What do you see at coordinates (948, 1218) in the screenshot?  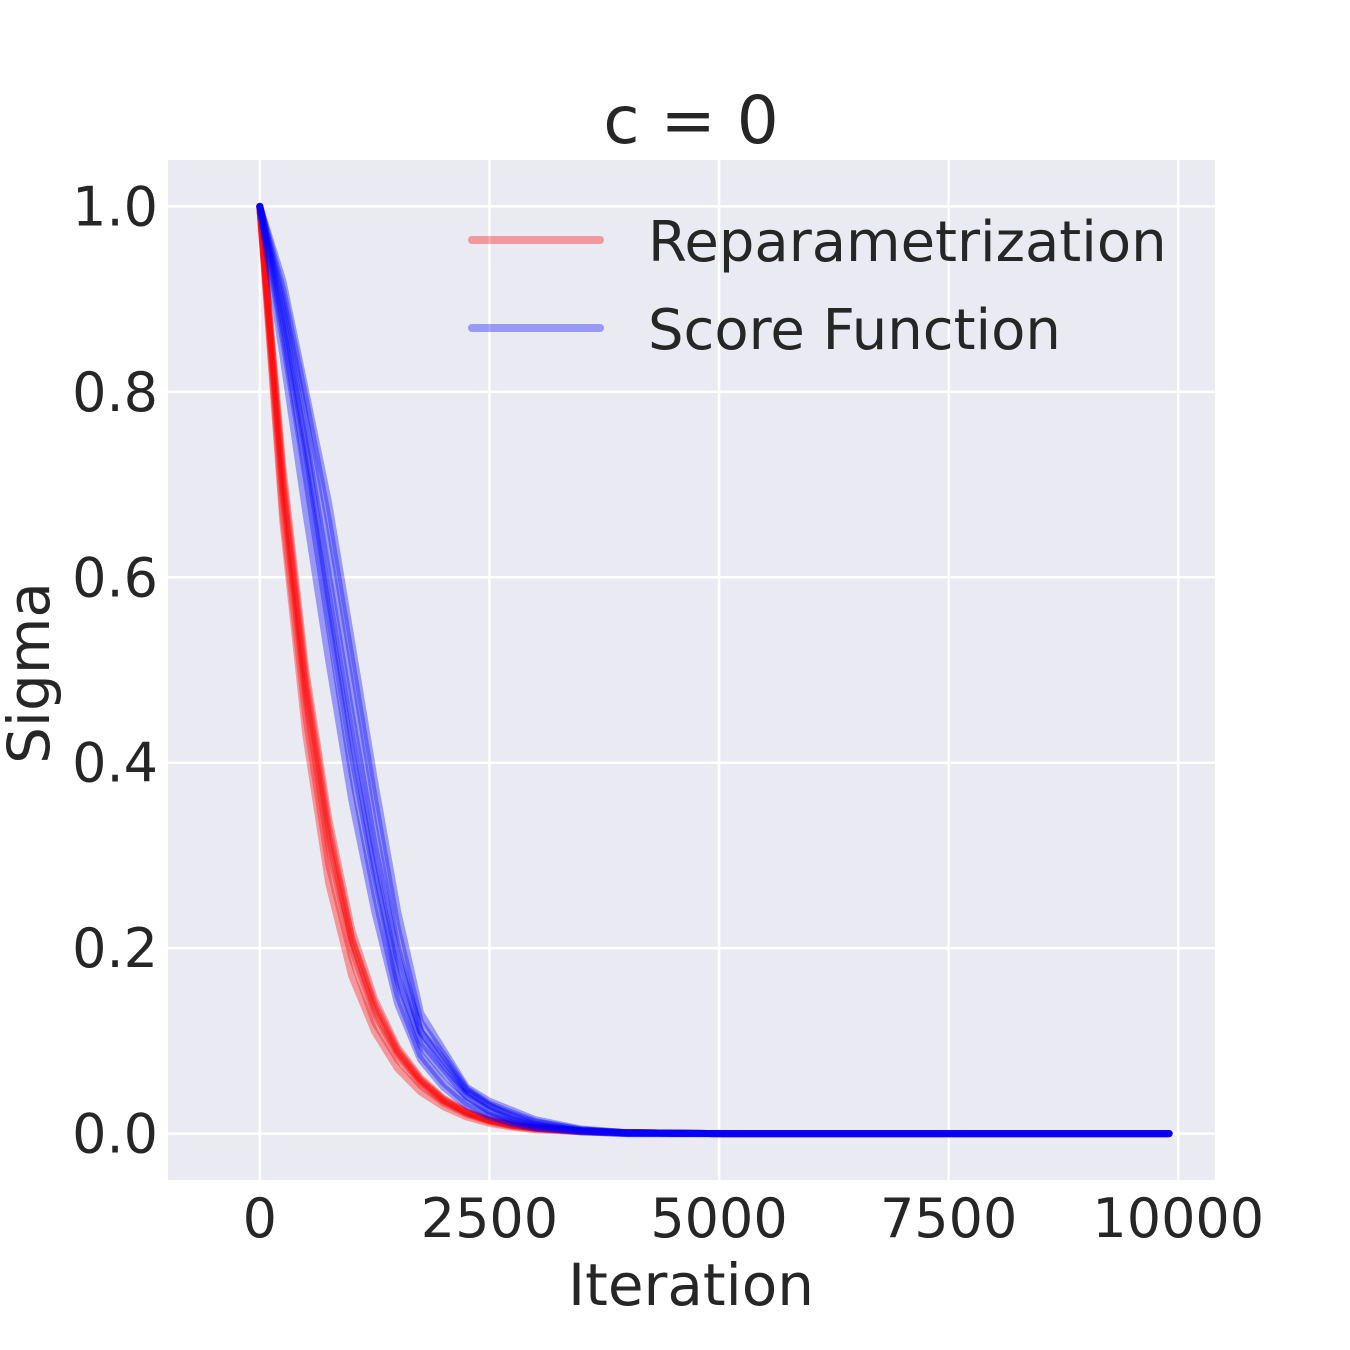 I see `x-tick-label: 7500` at bounding box center [948, 1218].